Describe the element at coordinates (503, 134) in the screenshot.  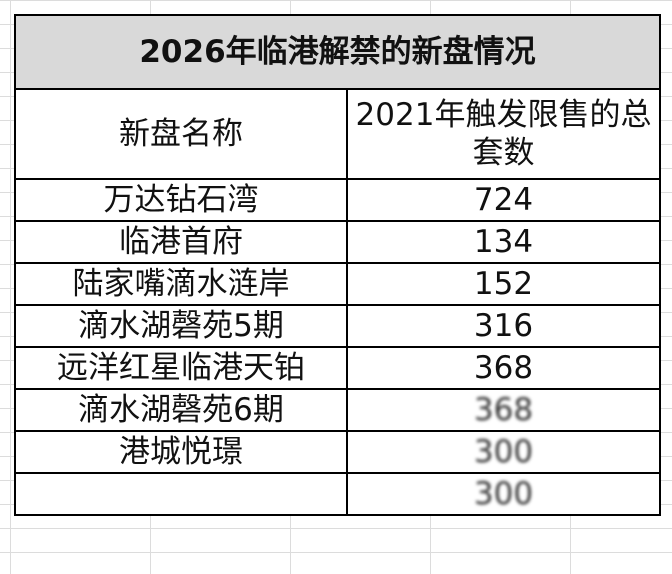
I see `header-restricted-count: 2021年触发限售的总套数` at that location.